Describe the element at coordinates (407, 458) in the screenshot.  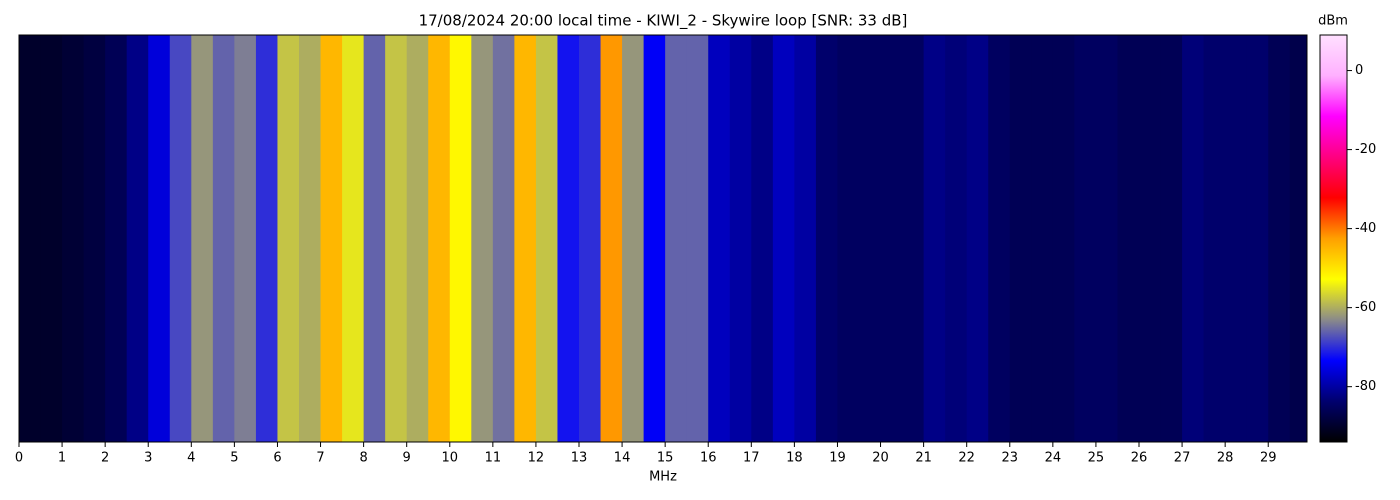
I see `x-tick-label: 9` at that location.